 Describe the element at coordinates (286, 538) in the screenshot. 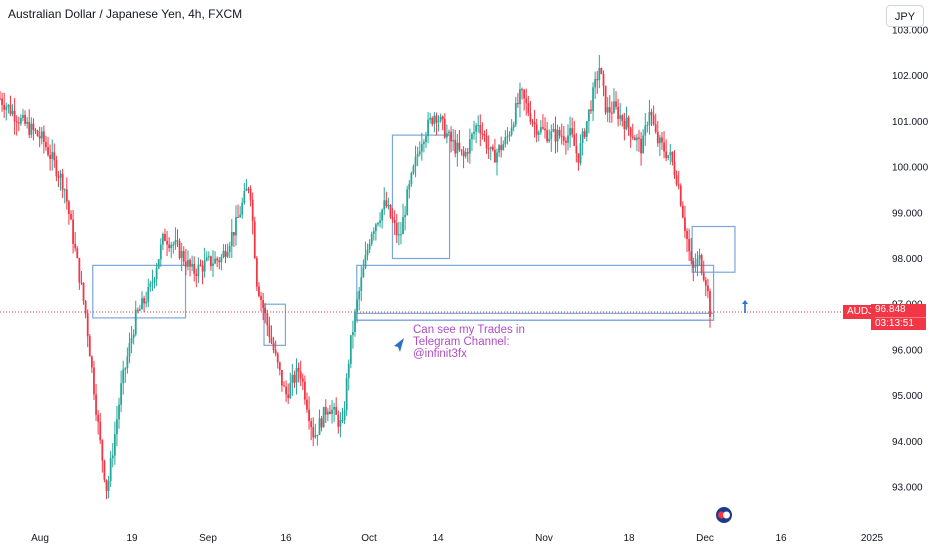

I see `x-tick-label: 16` at that location.